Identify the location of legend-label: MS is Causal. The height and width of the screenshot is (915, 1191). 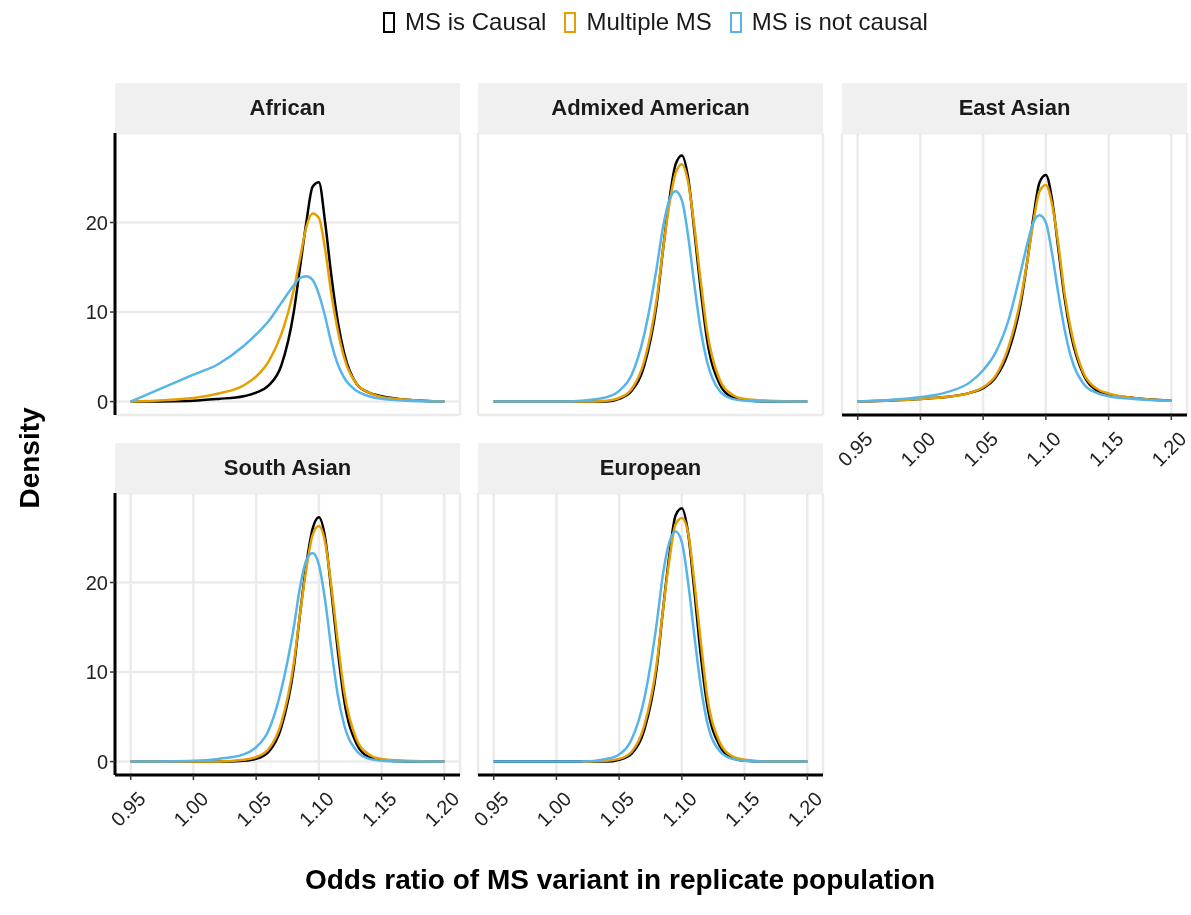
(476, 22).